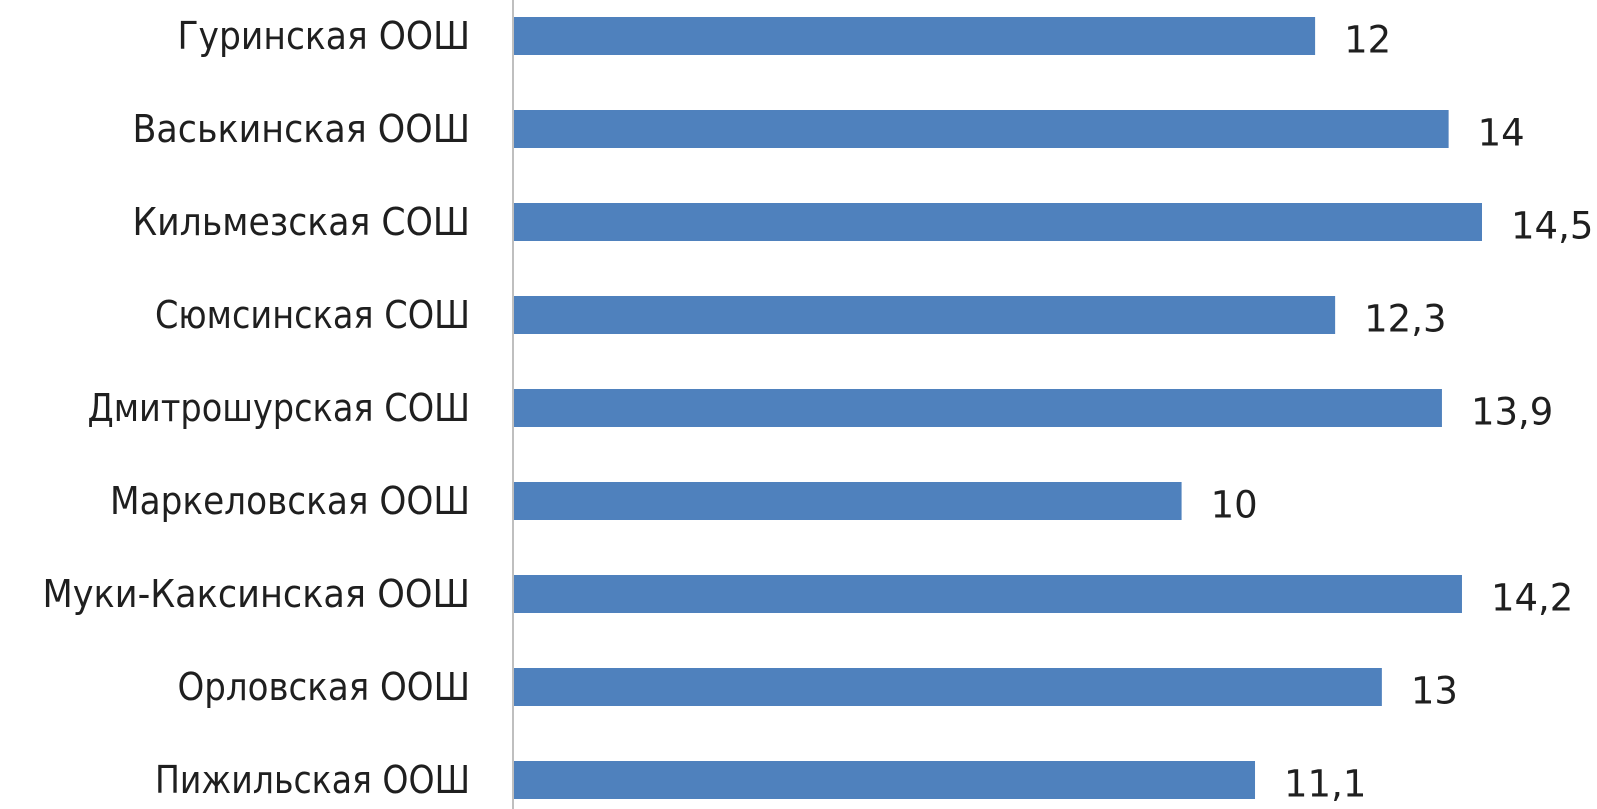  Describe the element at coordinates (1405, 319) in the screenshot. I see `value-label: 12,3` at that location.